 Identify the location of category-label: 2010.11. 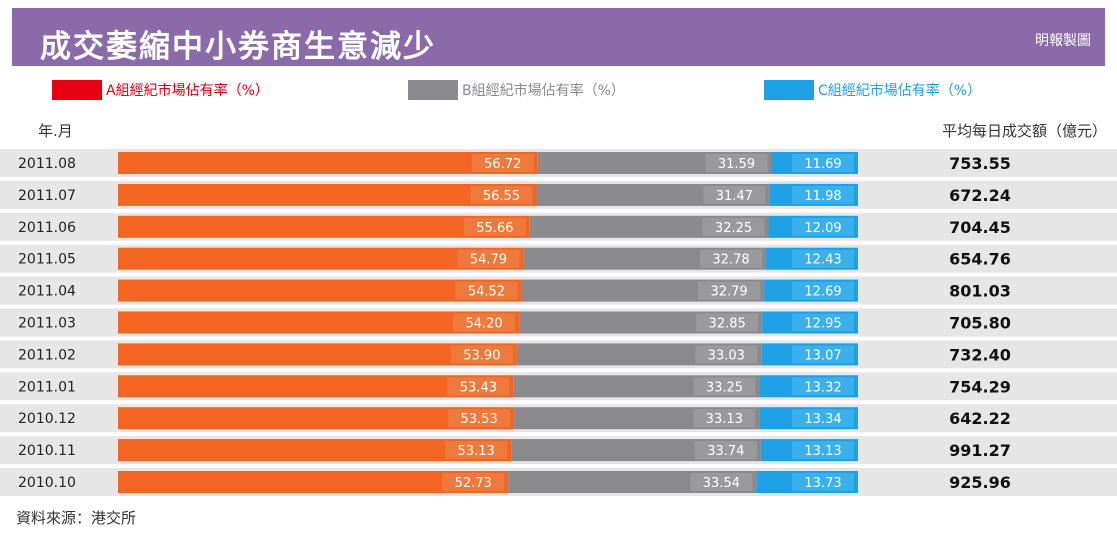
(47, 451).